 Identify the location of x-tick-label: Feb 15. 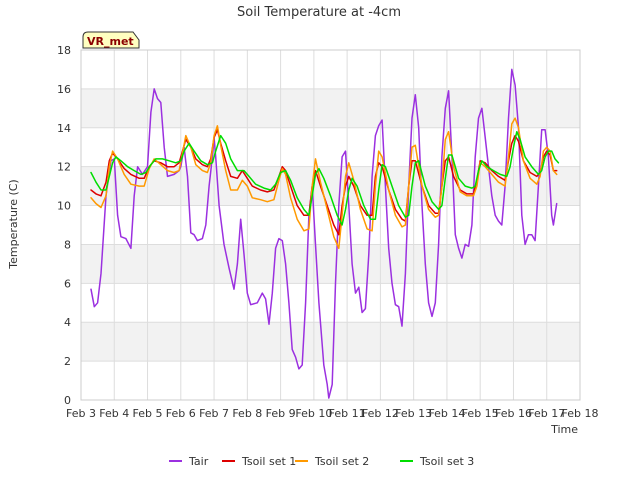
(480, 413).